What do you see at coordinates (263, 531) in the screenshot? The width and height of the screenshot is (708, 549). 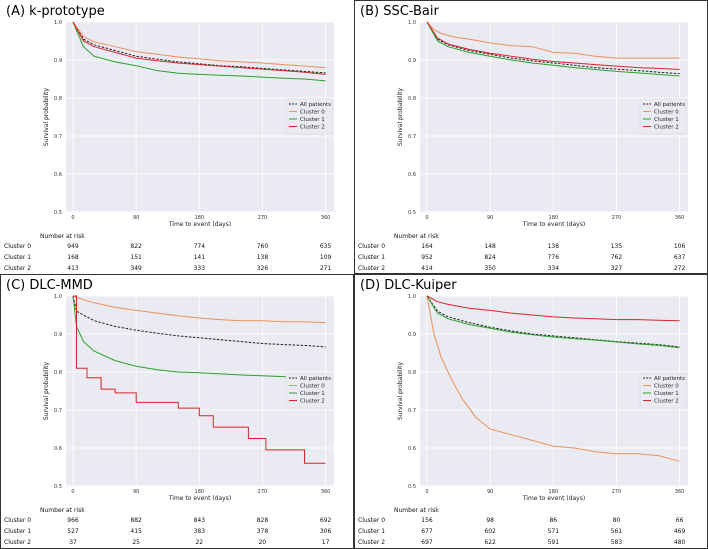 I see `risk-cell: 378` at bounding box center [263, 531].